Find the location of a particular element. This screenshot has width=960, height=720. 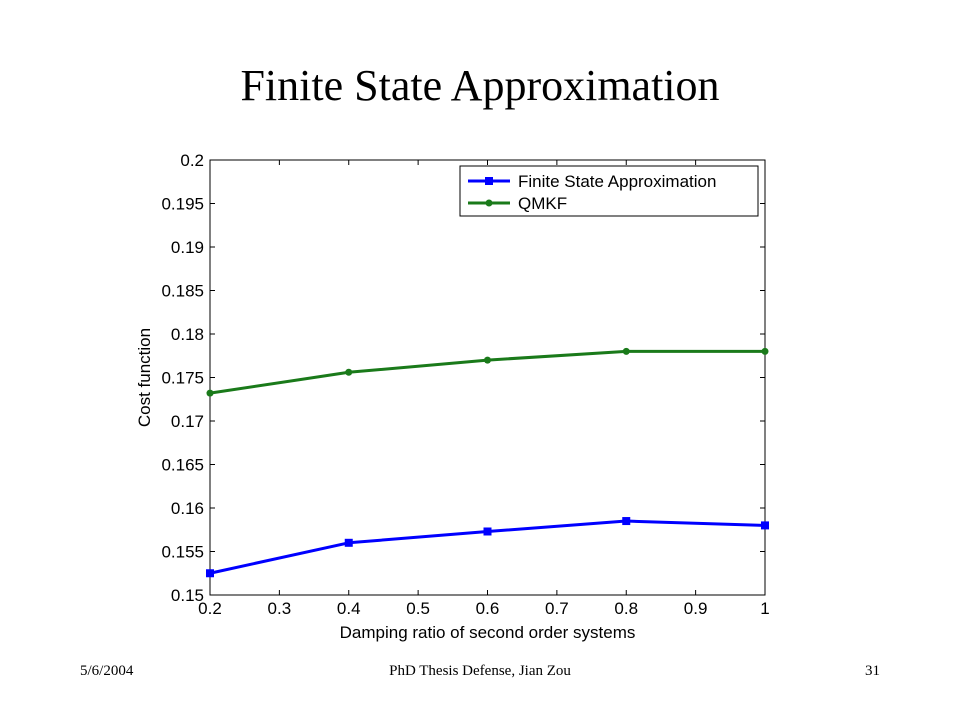

x-tick-label: 0.4 is located at coordinates (349, 608).